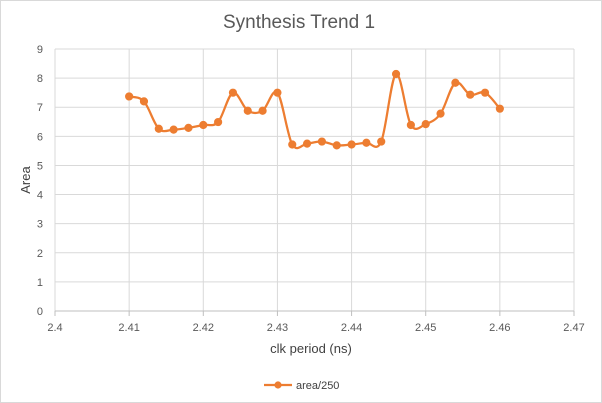 Image resolution: width=602 pixels, height=403 pixels. What do you see at coordinates (278, 385) in the screenshot?
I see `legend-marker` at bounding box center [278, 385].